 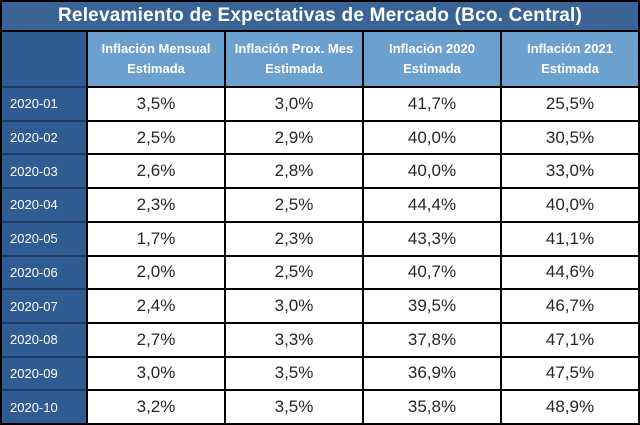 I want to click on value-cell: 2,9%, so click(x=294, y=137).